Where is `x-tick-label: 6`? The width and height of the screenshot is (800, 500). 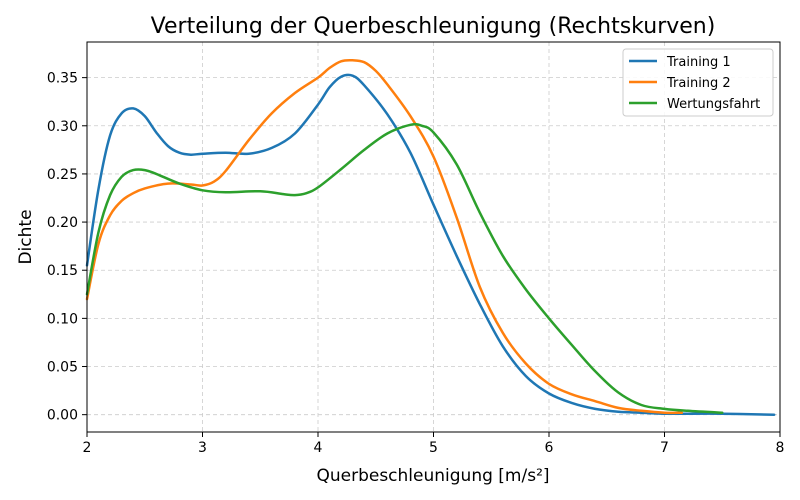 x-tick-label: 6 is located at coordinates (549, 448).